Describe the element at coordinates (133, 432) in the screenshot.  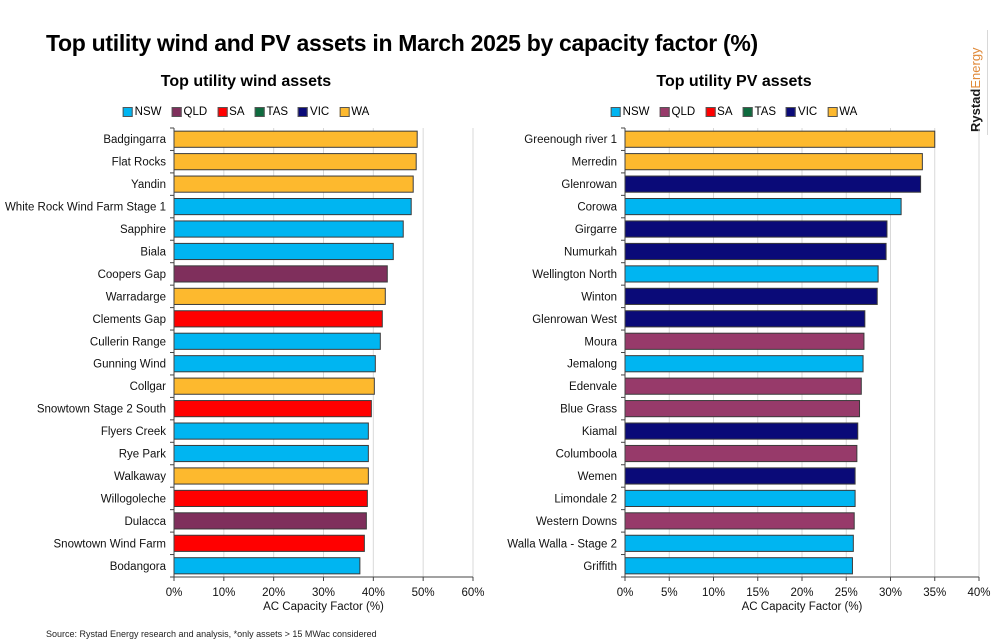
I see `wind-category-label: Flyers Creek` at that location.